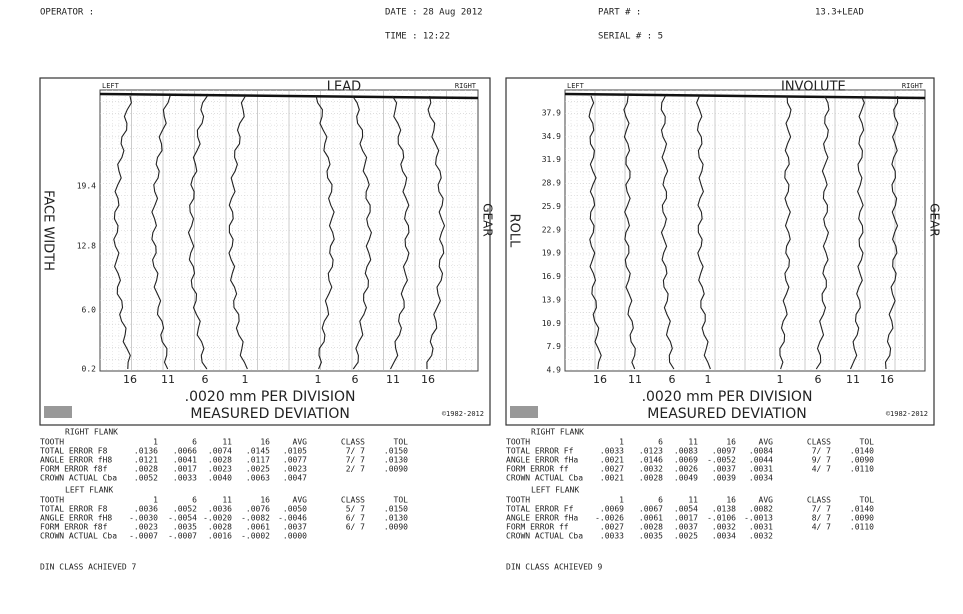 The image size is (963, 614). Describe the element at coordinates (724, 509) in the screenshot. I see `table-cell: .0138` at that location.